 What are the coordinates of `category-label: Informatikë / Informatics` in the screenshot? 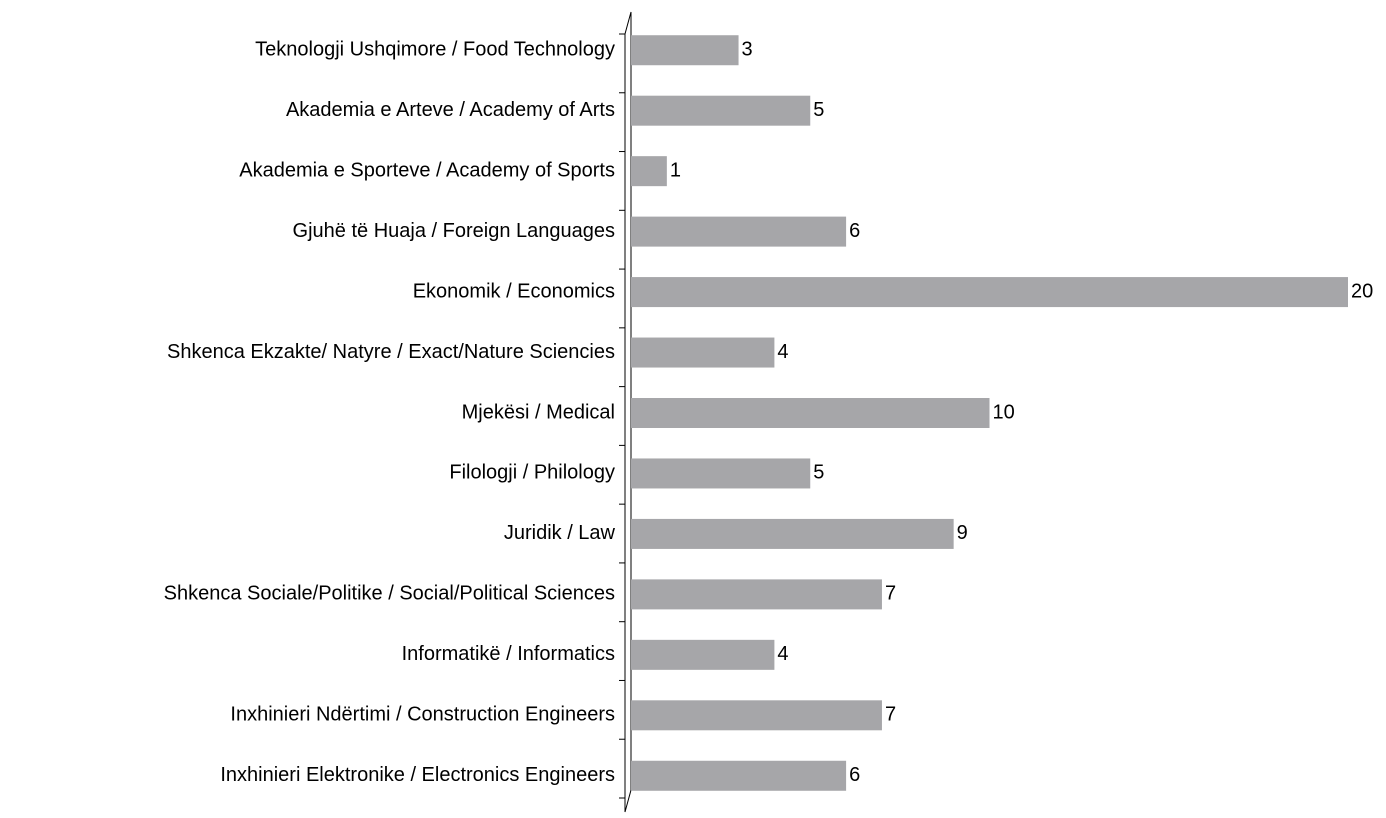 It's located at (508, 654).